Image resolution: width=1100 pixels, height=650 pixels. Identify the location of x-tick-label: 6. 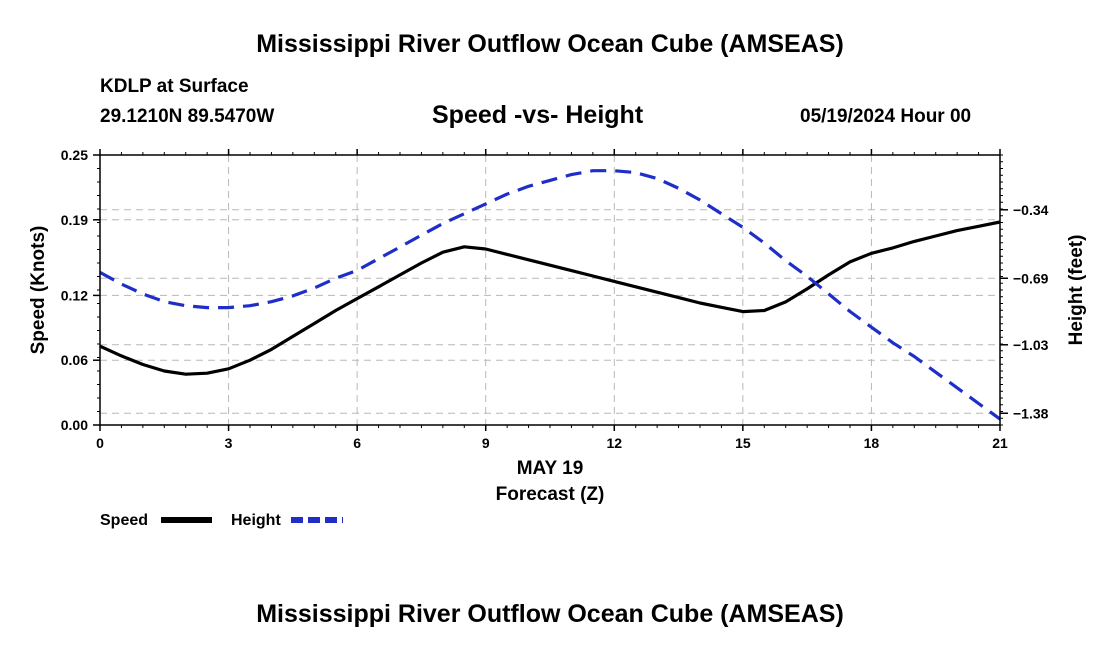
(357, 443).